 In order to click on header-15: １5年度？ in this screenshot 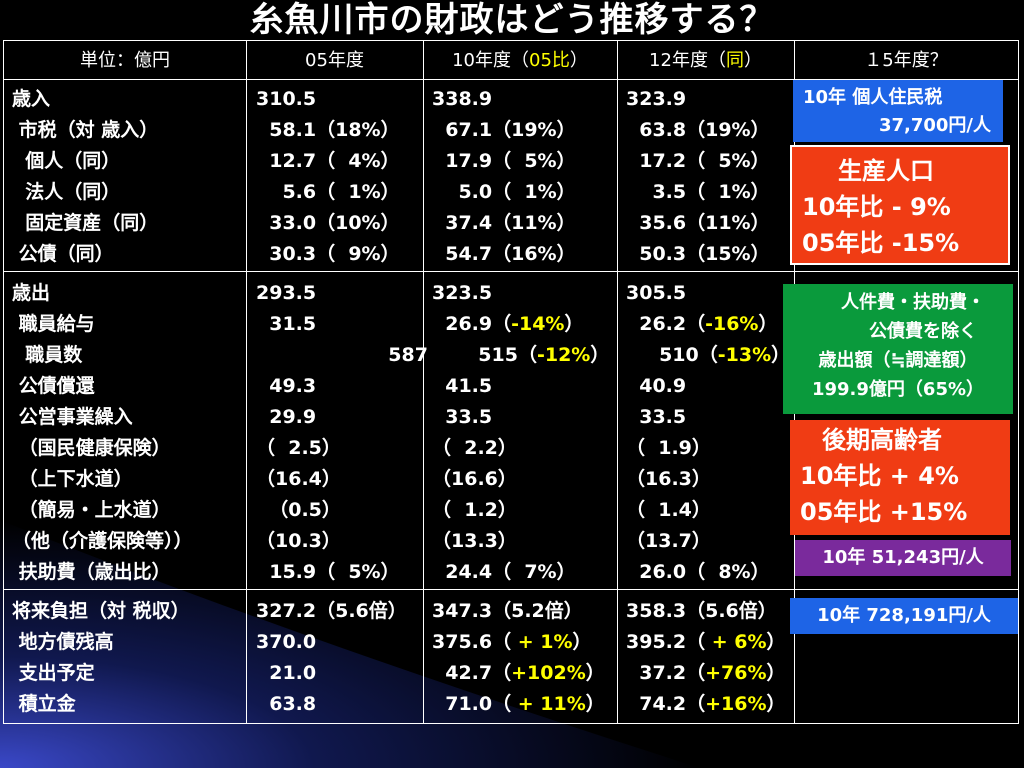, I will do `click(906, 60)`.